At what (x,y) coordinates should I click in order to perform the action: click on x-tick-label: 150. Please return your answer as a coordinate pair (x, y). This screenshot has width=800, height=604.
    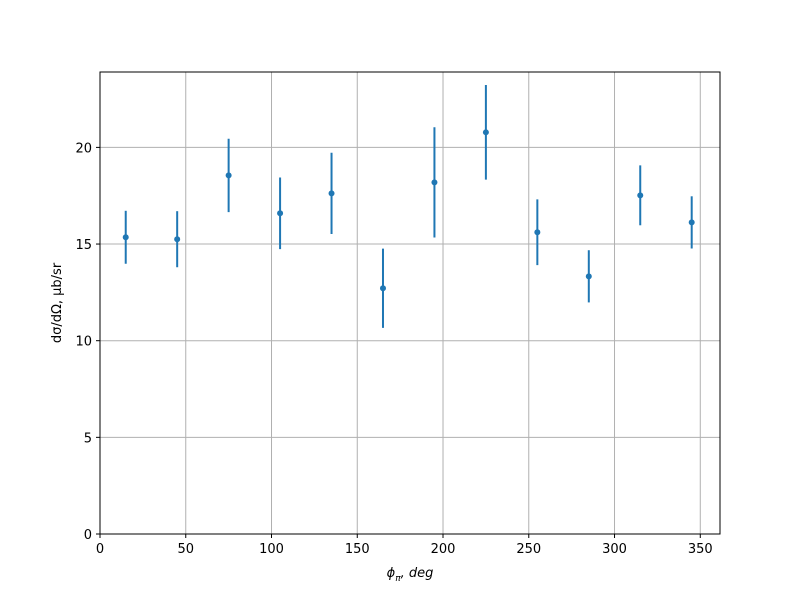
    Looking at the image, I should click on (357, 549).